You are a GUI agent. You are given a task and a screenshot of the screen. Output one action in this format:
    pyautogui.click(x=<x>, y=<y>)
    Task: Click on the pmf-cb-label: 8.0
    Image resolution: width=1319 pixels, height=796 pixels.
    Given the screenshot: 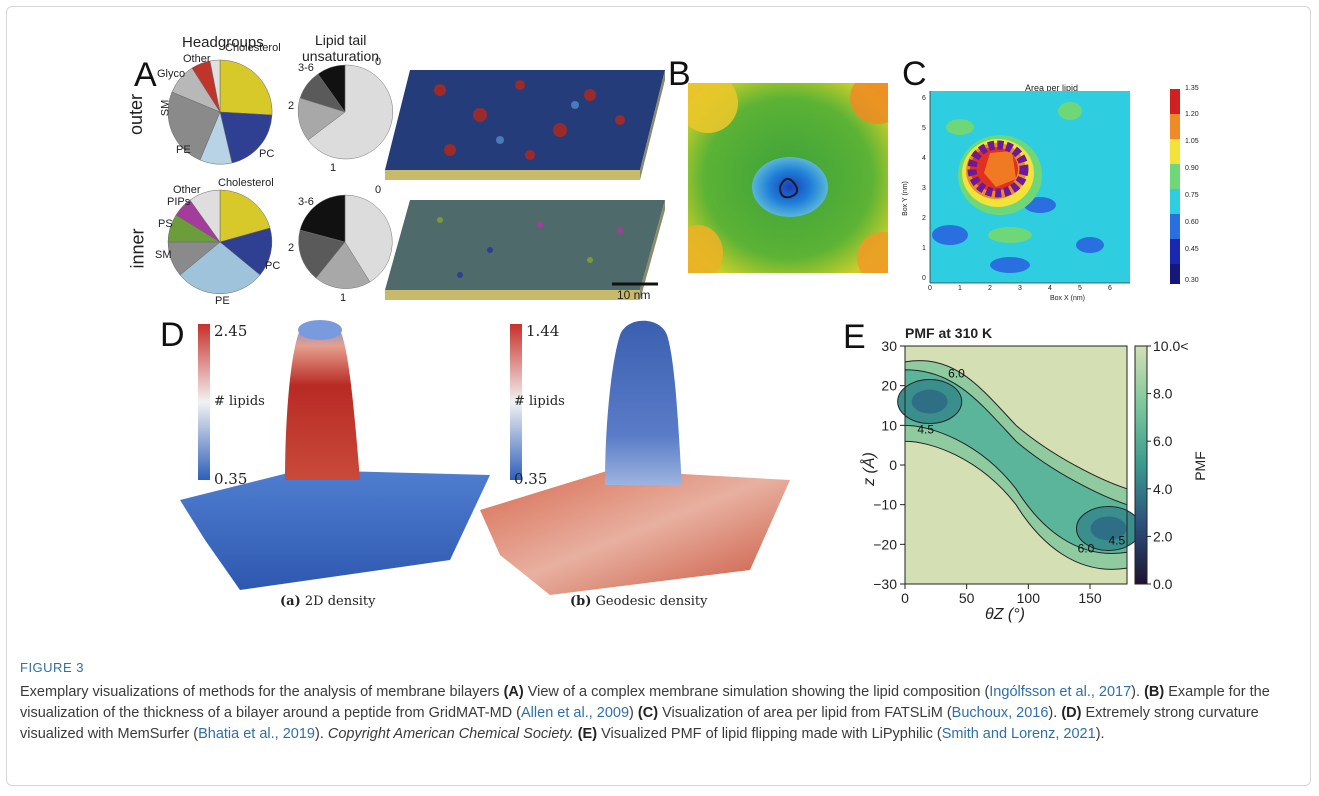 What is the action you would take?
    pyautogui.click(x=1163, y=394)
    